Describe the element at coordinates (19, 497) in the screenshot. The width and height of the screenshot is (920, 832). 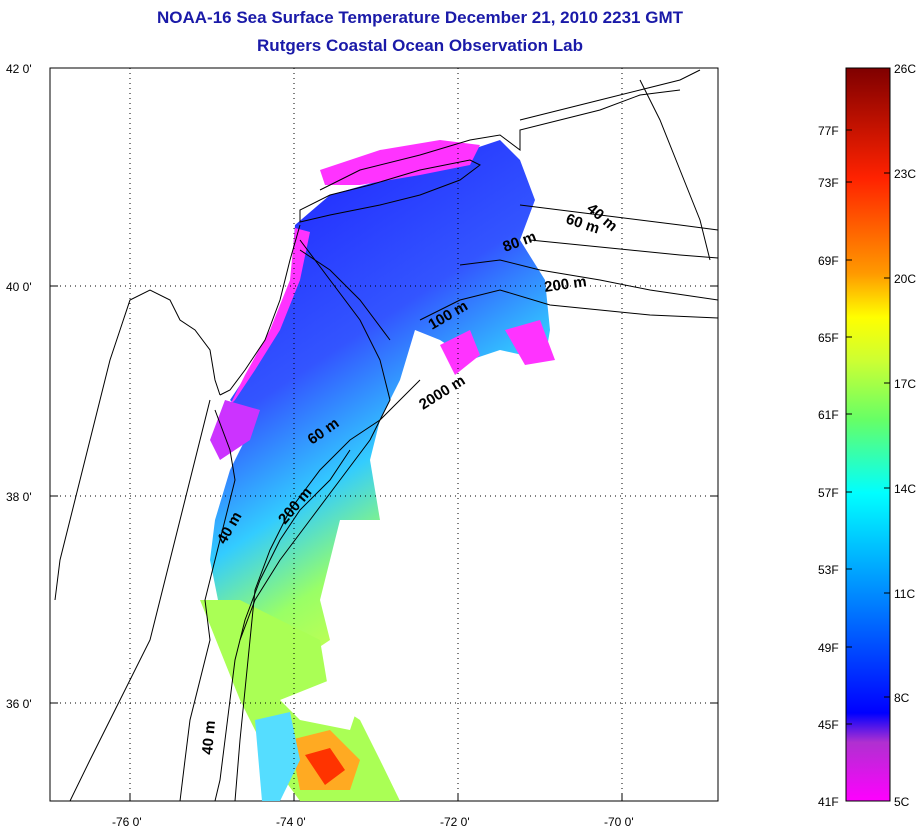
I see `lat-label-38: 38 0'` at that location.